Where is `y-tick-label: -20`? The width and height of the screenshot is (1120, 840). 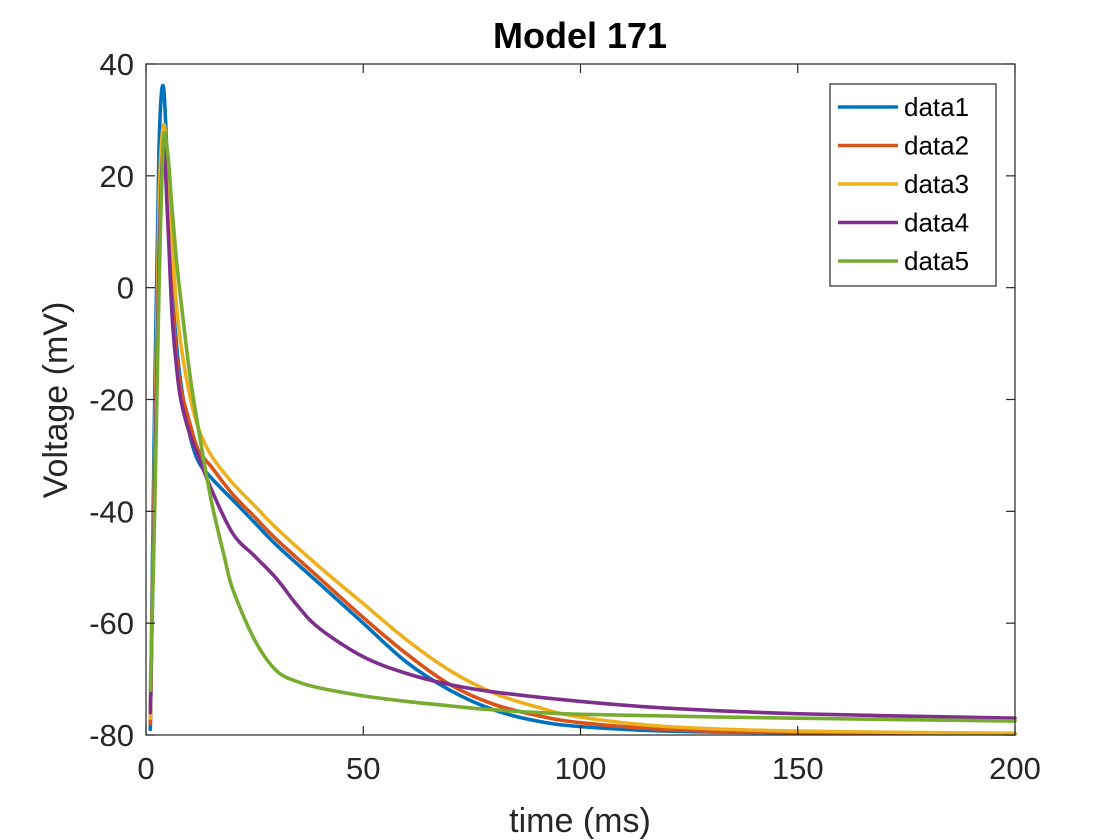 y-tick-label: -20 is located at coordinates (111, 400).